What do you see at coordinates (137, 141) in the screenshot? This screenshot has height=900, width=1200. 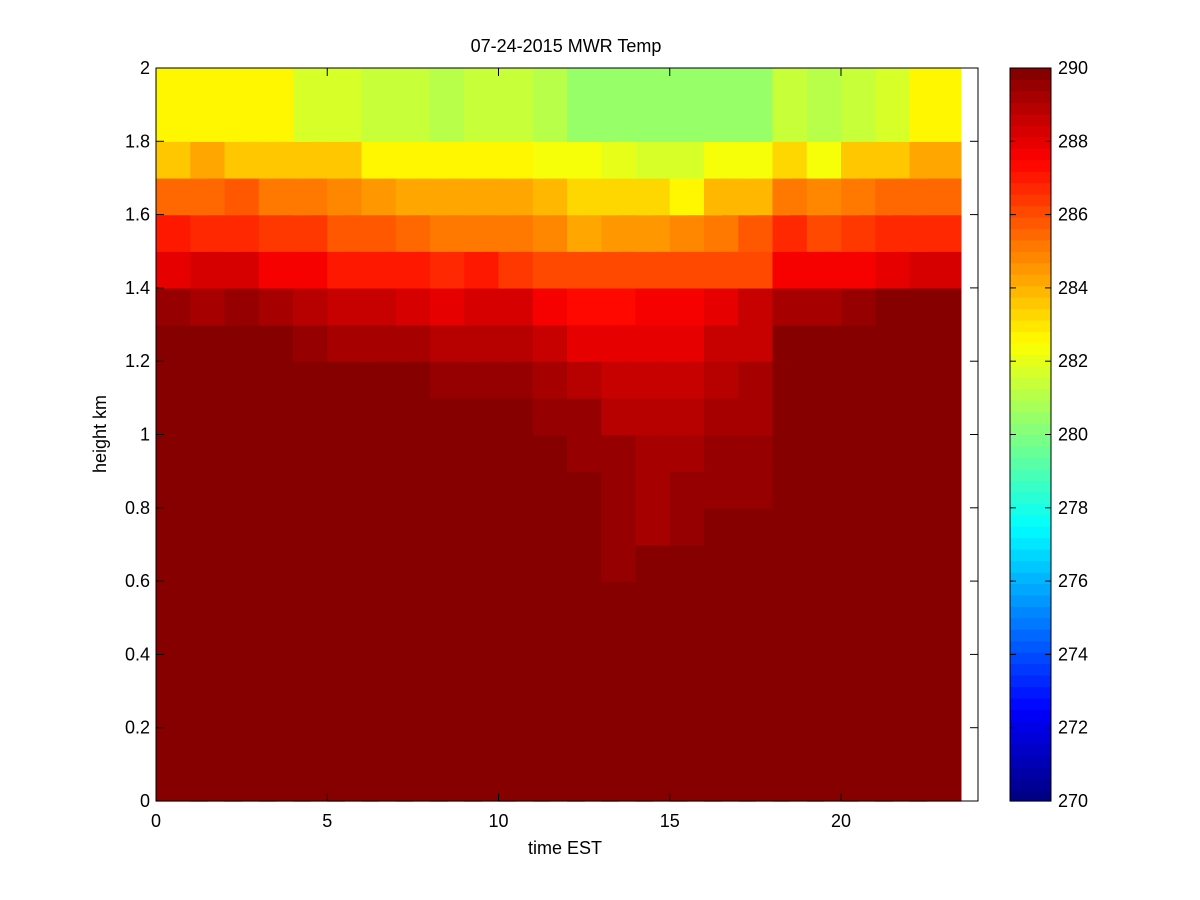 I see `y-tick-label: 1.8` at bounding box center [137, 141].